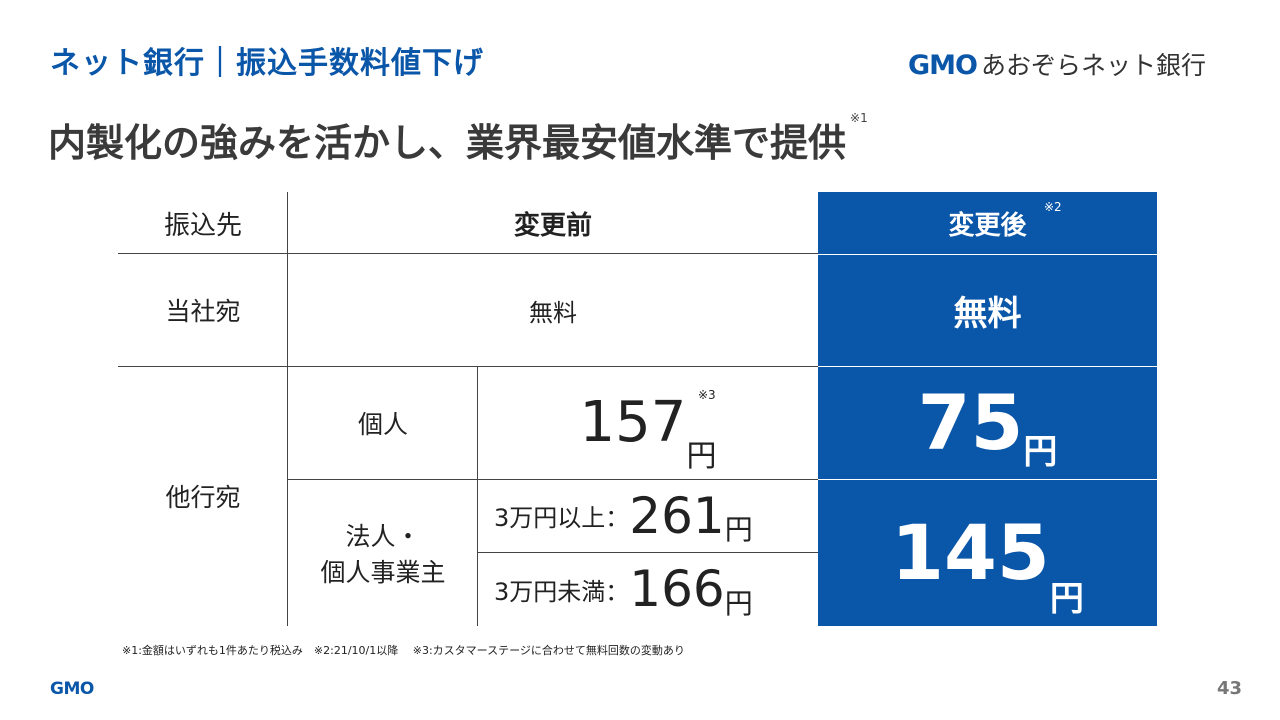 The width and height of the screenshot is (1280, 720). I want to click on header-destination-cell: 振込先, so click(203, 223).